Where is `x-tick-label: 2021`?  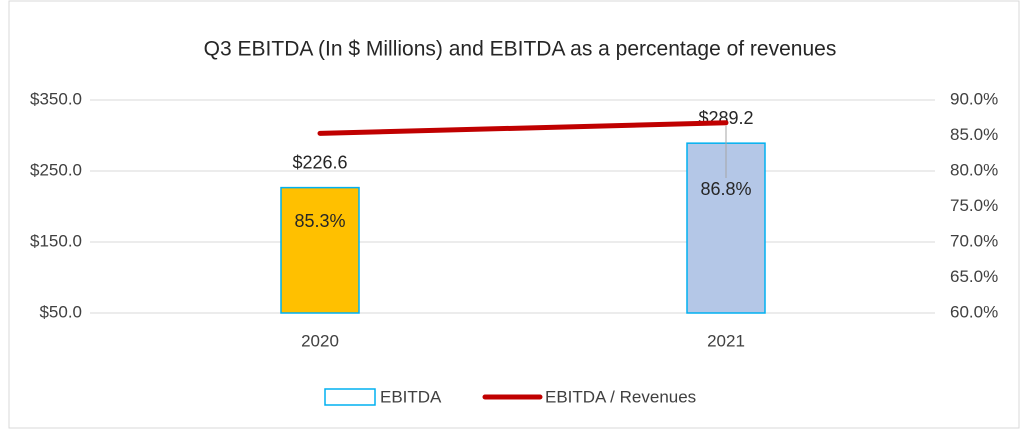
x-tick-label: 2021 is located at coordinates (726, 340).